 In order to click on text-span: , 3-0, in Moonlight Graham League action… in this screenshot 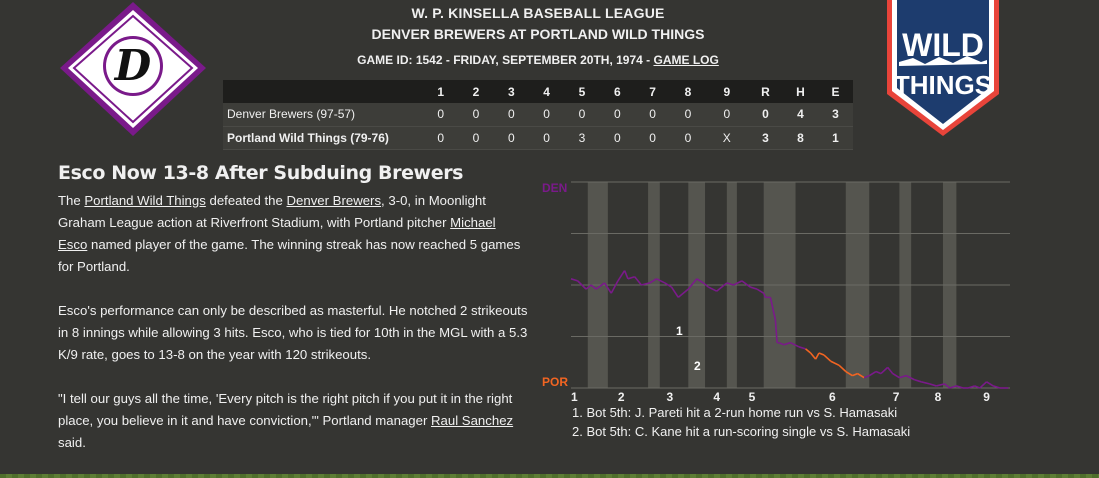, I will do `click(272, 211)`.